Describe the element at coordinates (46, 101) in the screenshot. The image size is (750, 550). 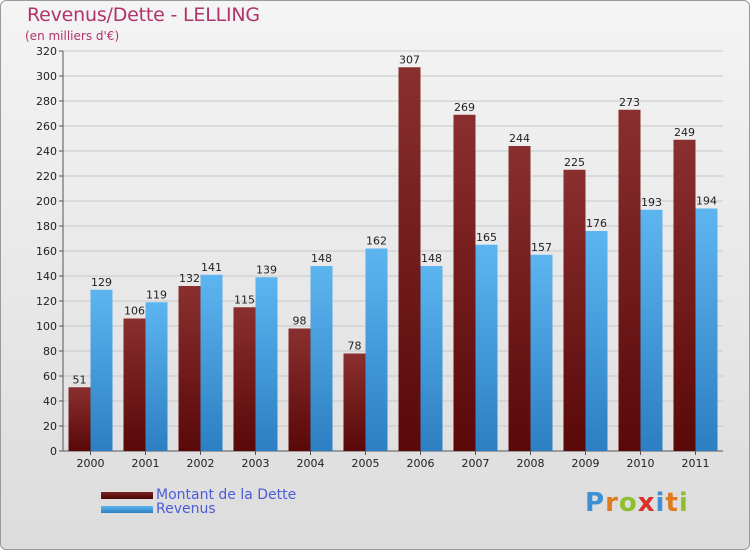
I see `y-tick-label: 280` at that location.